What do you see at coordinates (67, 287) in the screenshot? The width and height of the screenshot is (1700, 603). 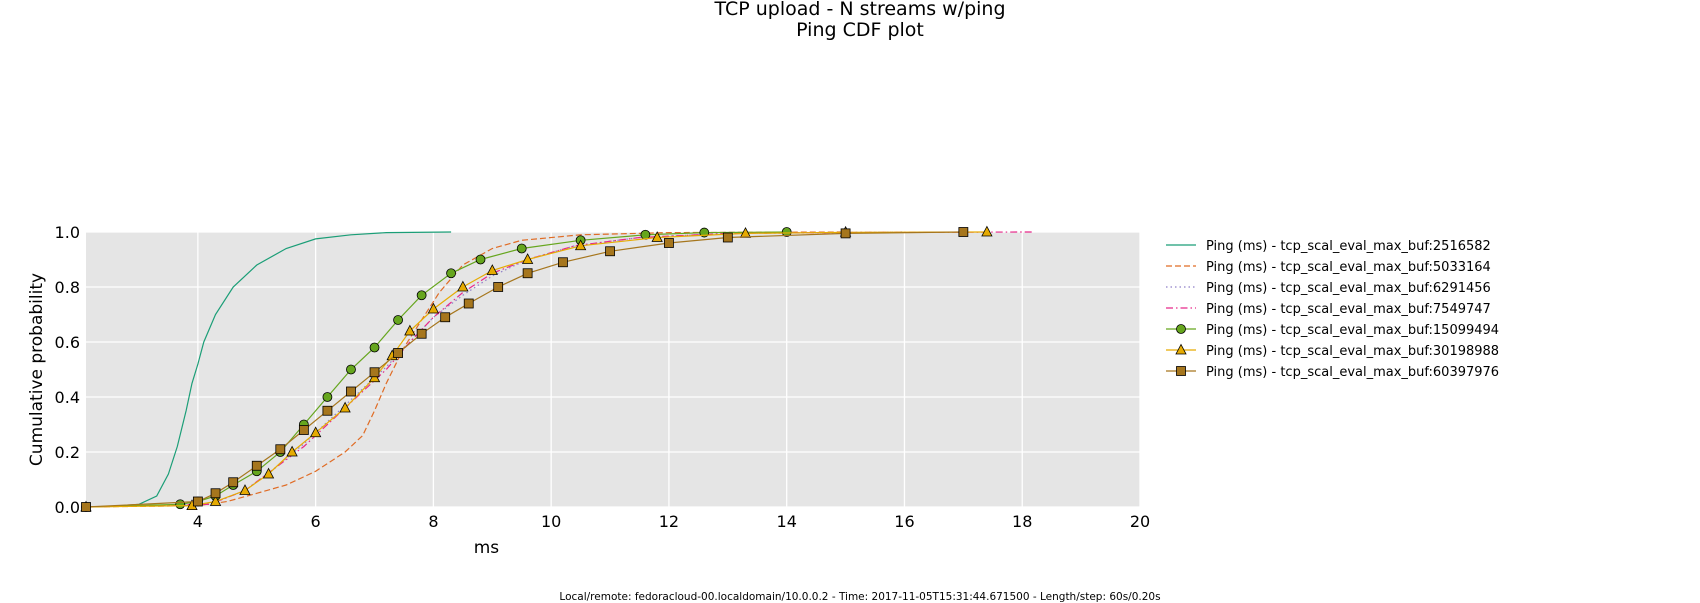 I see `y-tick-label: 0.8` at bounding box center [67, 287].